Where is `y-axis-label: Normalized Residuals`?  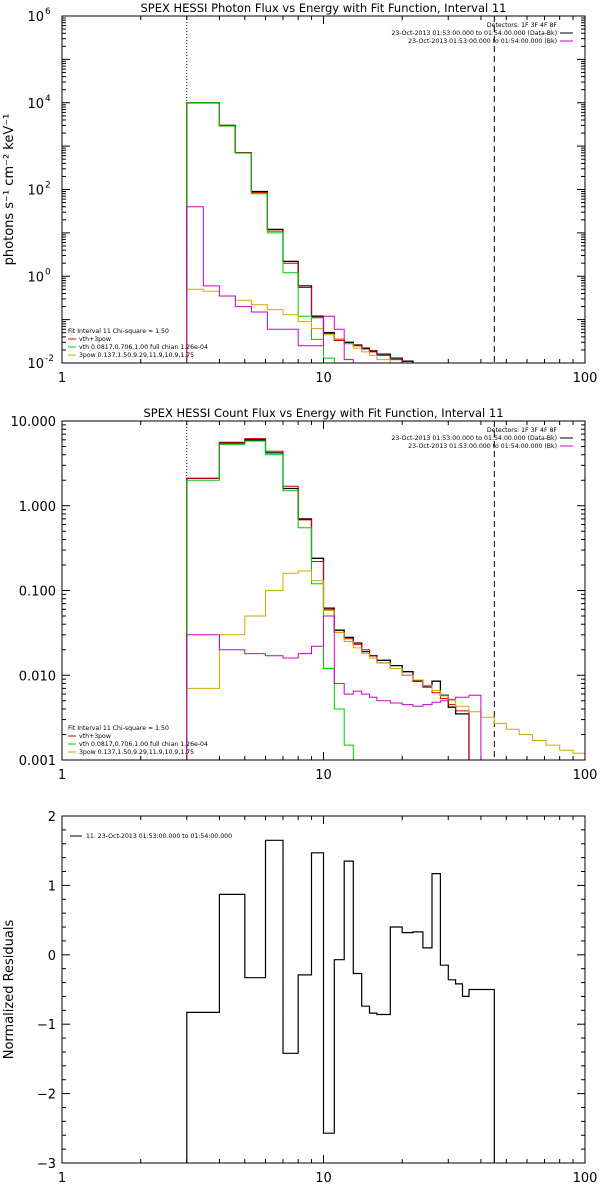
y-axis-label: Normalized Residuals is located at coordinates (9, 990).